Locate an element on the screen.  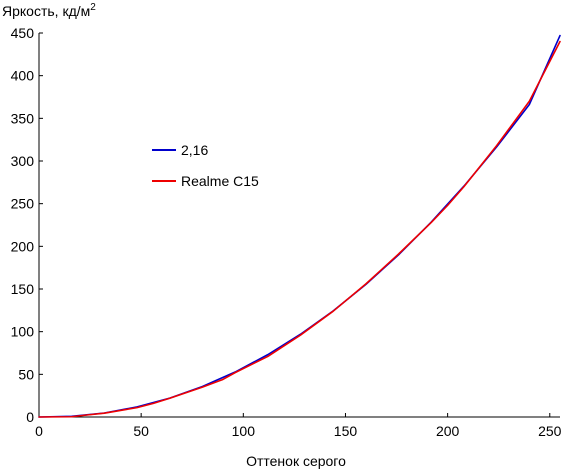
y-tick-label: 50 is located at coordinates (26, 374).